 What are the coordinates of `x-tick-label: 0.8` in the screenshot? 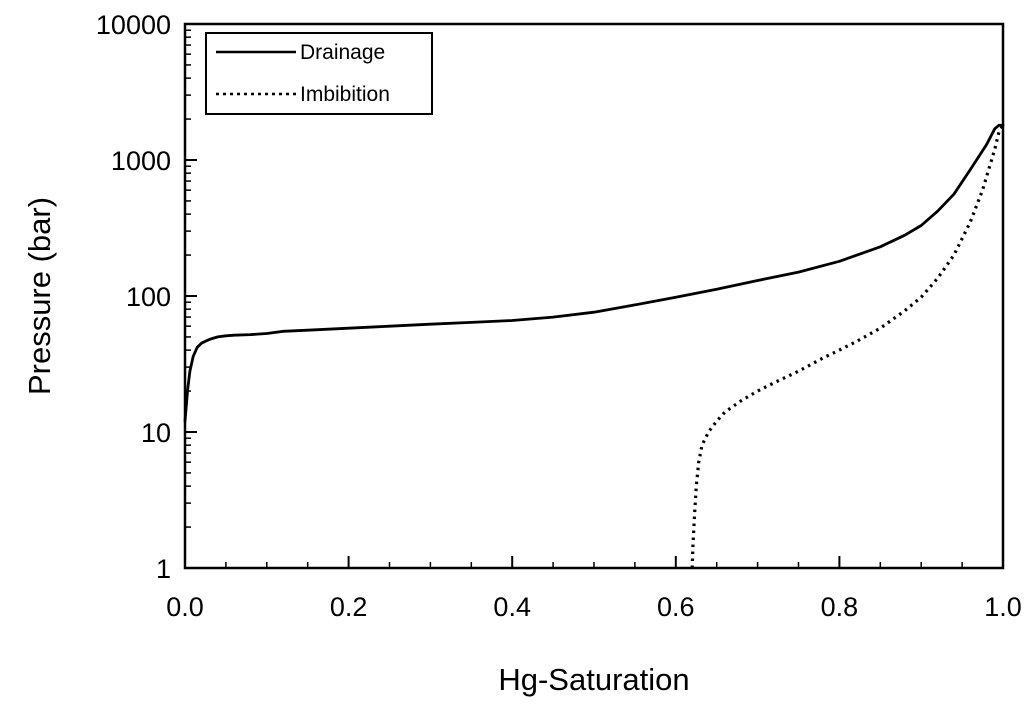 It's located at (840, 607).